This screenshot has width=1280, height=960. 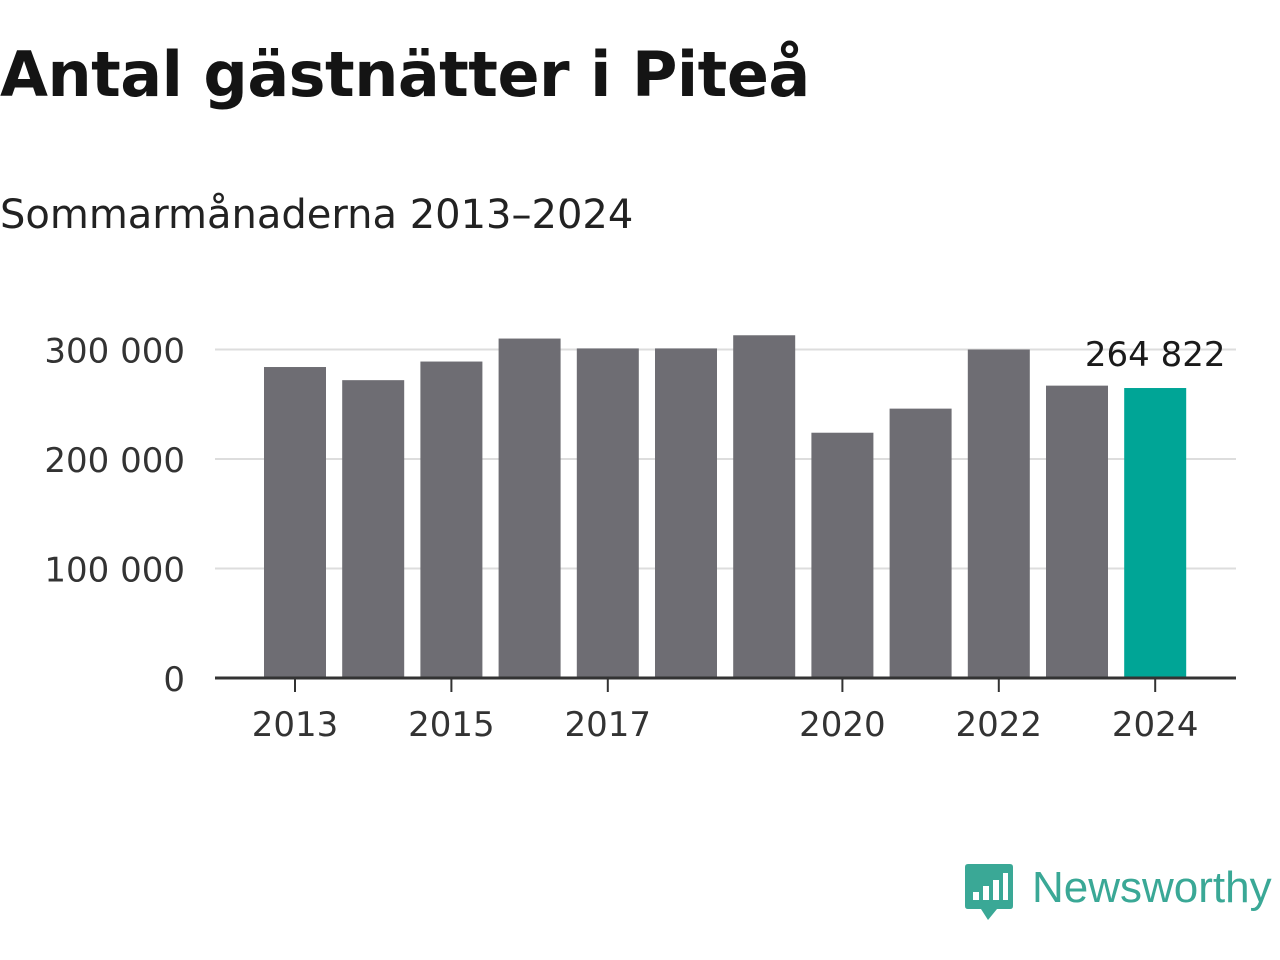 What do you see at coordinates (114, 461) in the screenshot?
I see `y-tick-label: 200 000` at bounding box center [114, 461].